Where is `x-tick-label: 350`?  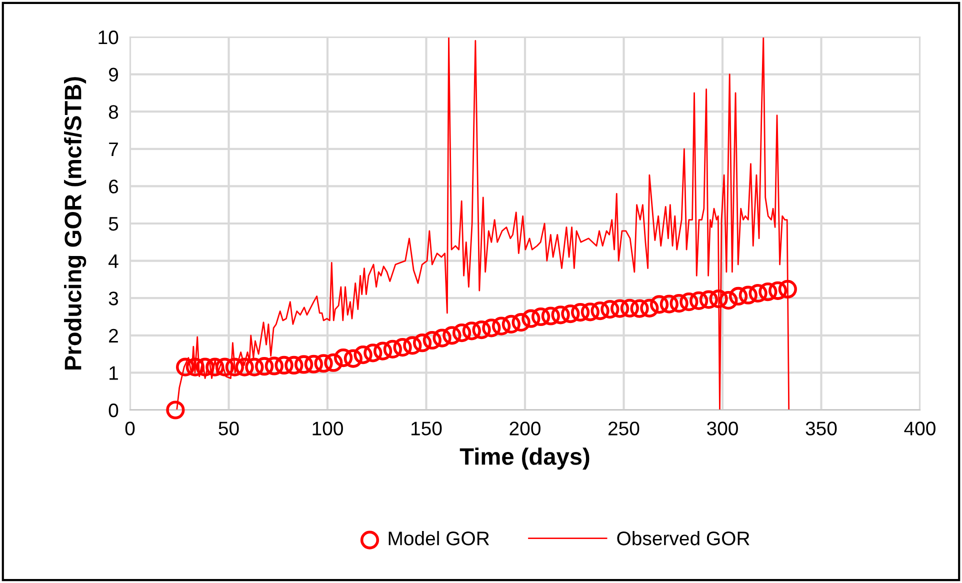
x-tick-label: 350 is located at coordinates (821, 429).